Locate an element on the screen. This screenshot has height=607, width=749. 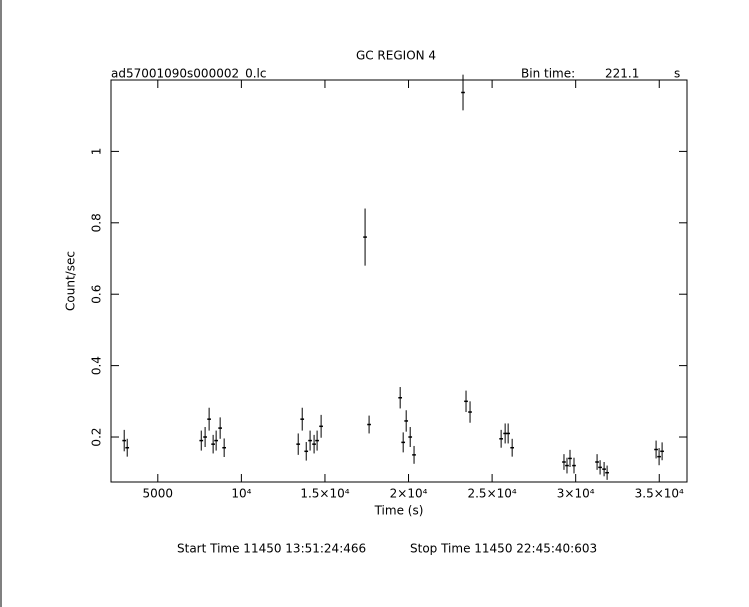
x-axis-label: Time (s) is located at coordinates (399, 511).